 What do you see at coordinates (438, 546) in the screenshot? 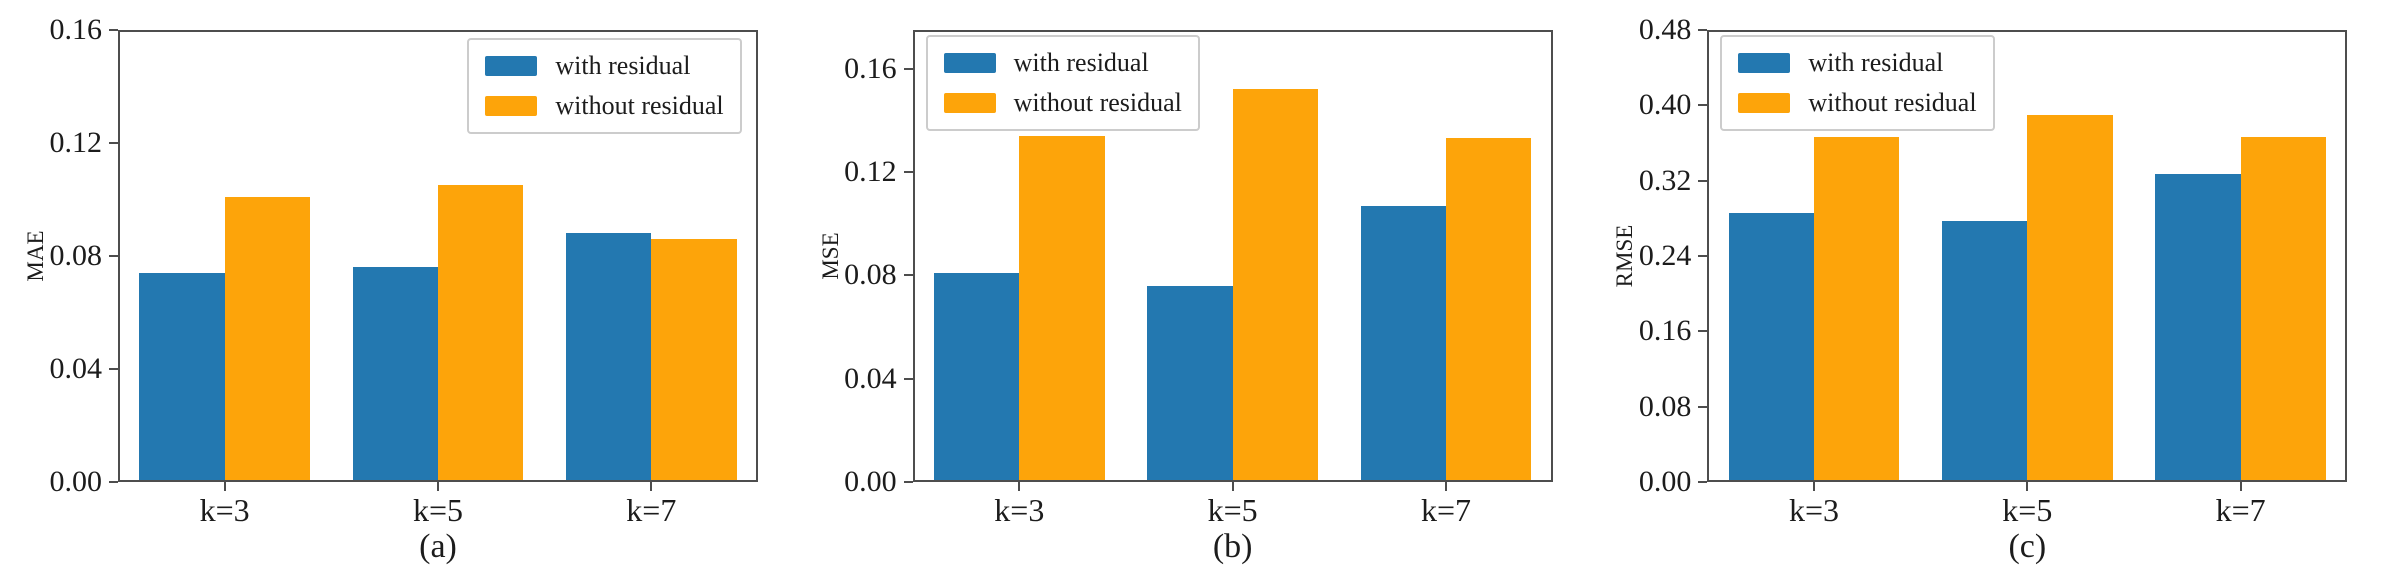
I see `chart-caption: (a)` at bounding box center [438, 546].